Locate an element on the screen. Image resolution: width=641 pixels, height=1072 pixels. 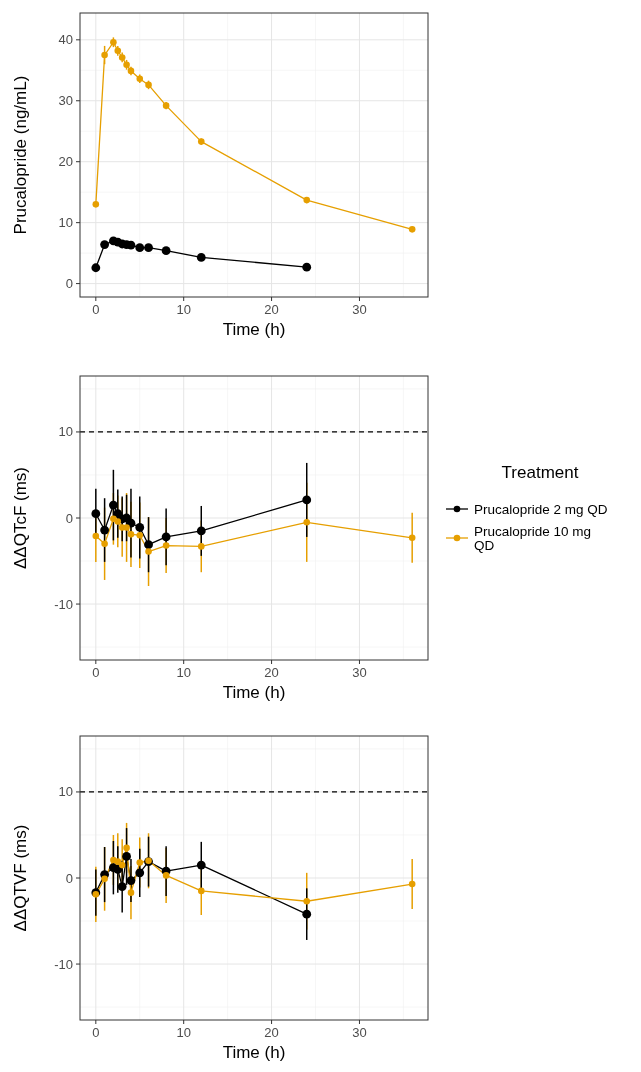
y-axis-title: ΔΔQTVF (ms) is located at coordinates (20, 878).